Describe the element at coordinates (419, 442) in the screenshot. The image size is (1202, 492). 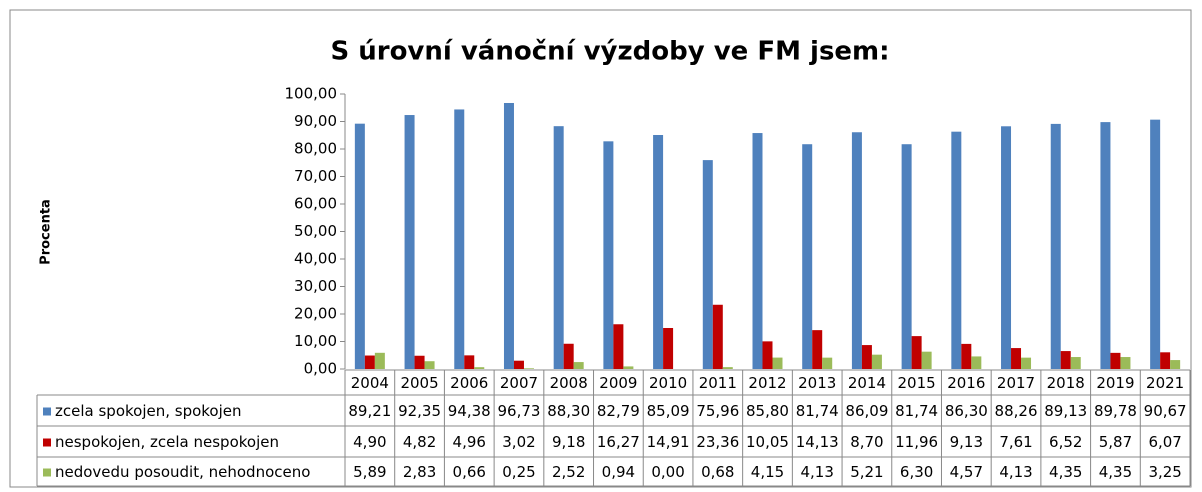
I see `table-value: 4,82` at that location.